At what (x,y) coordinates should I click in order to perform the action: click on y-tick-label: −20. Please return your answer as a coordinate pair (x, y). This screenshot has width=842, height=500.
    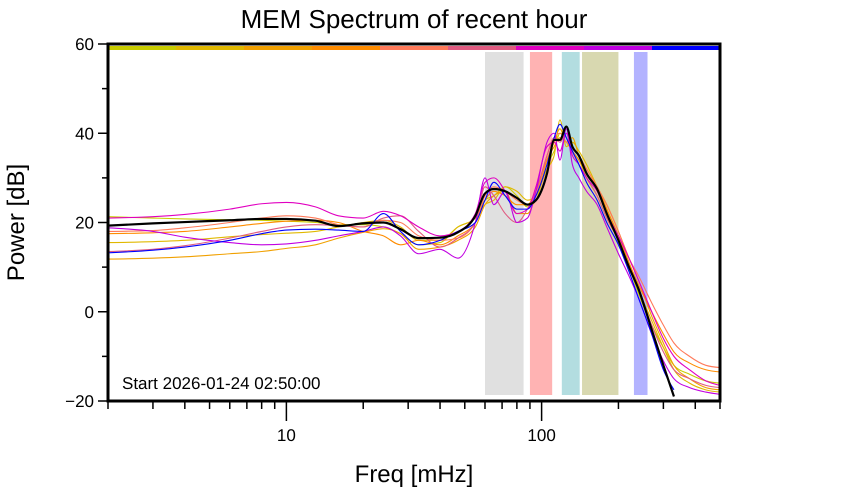
    Looking at the image, I should click on (79, 401).